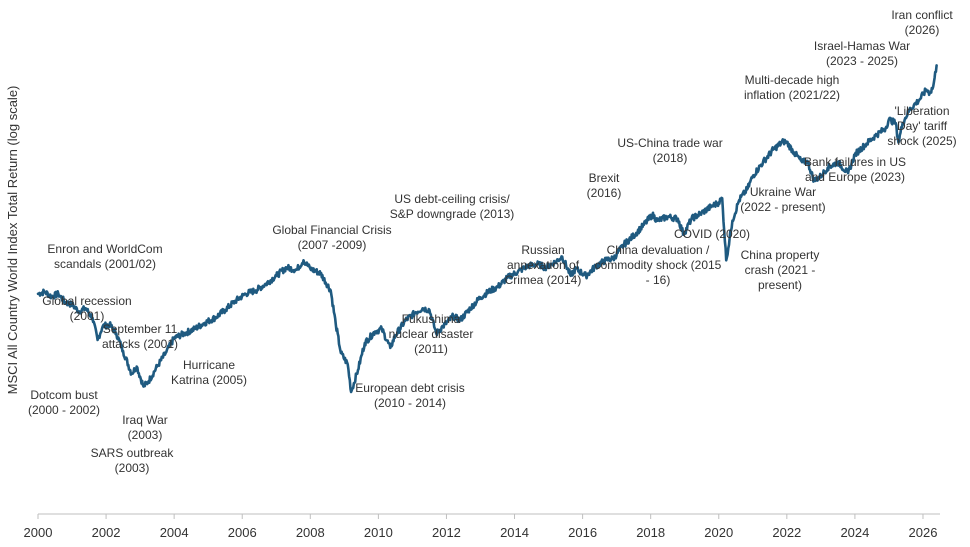  Describe the element at coordinates (514, 532) in the screenshot. I see `x-tick-label: 2014` at that location.